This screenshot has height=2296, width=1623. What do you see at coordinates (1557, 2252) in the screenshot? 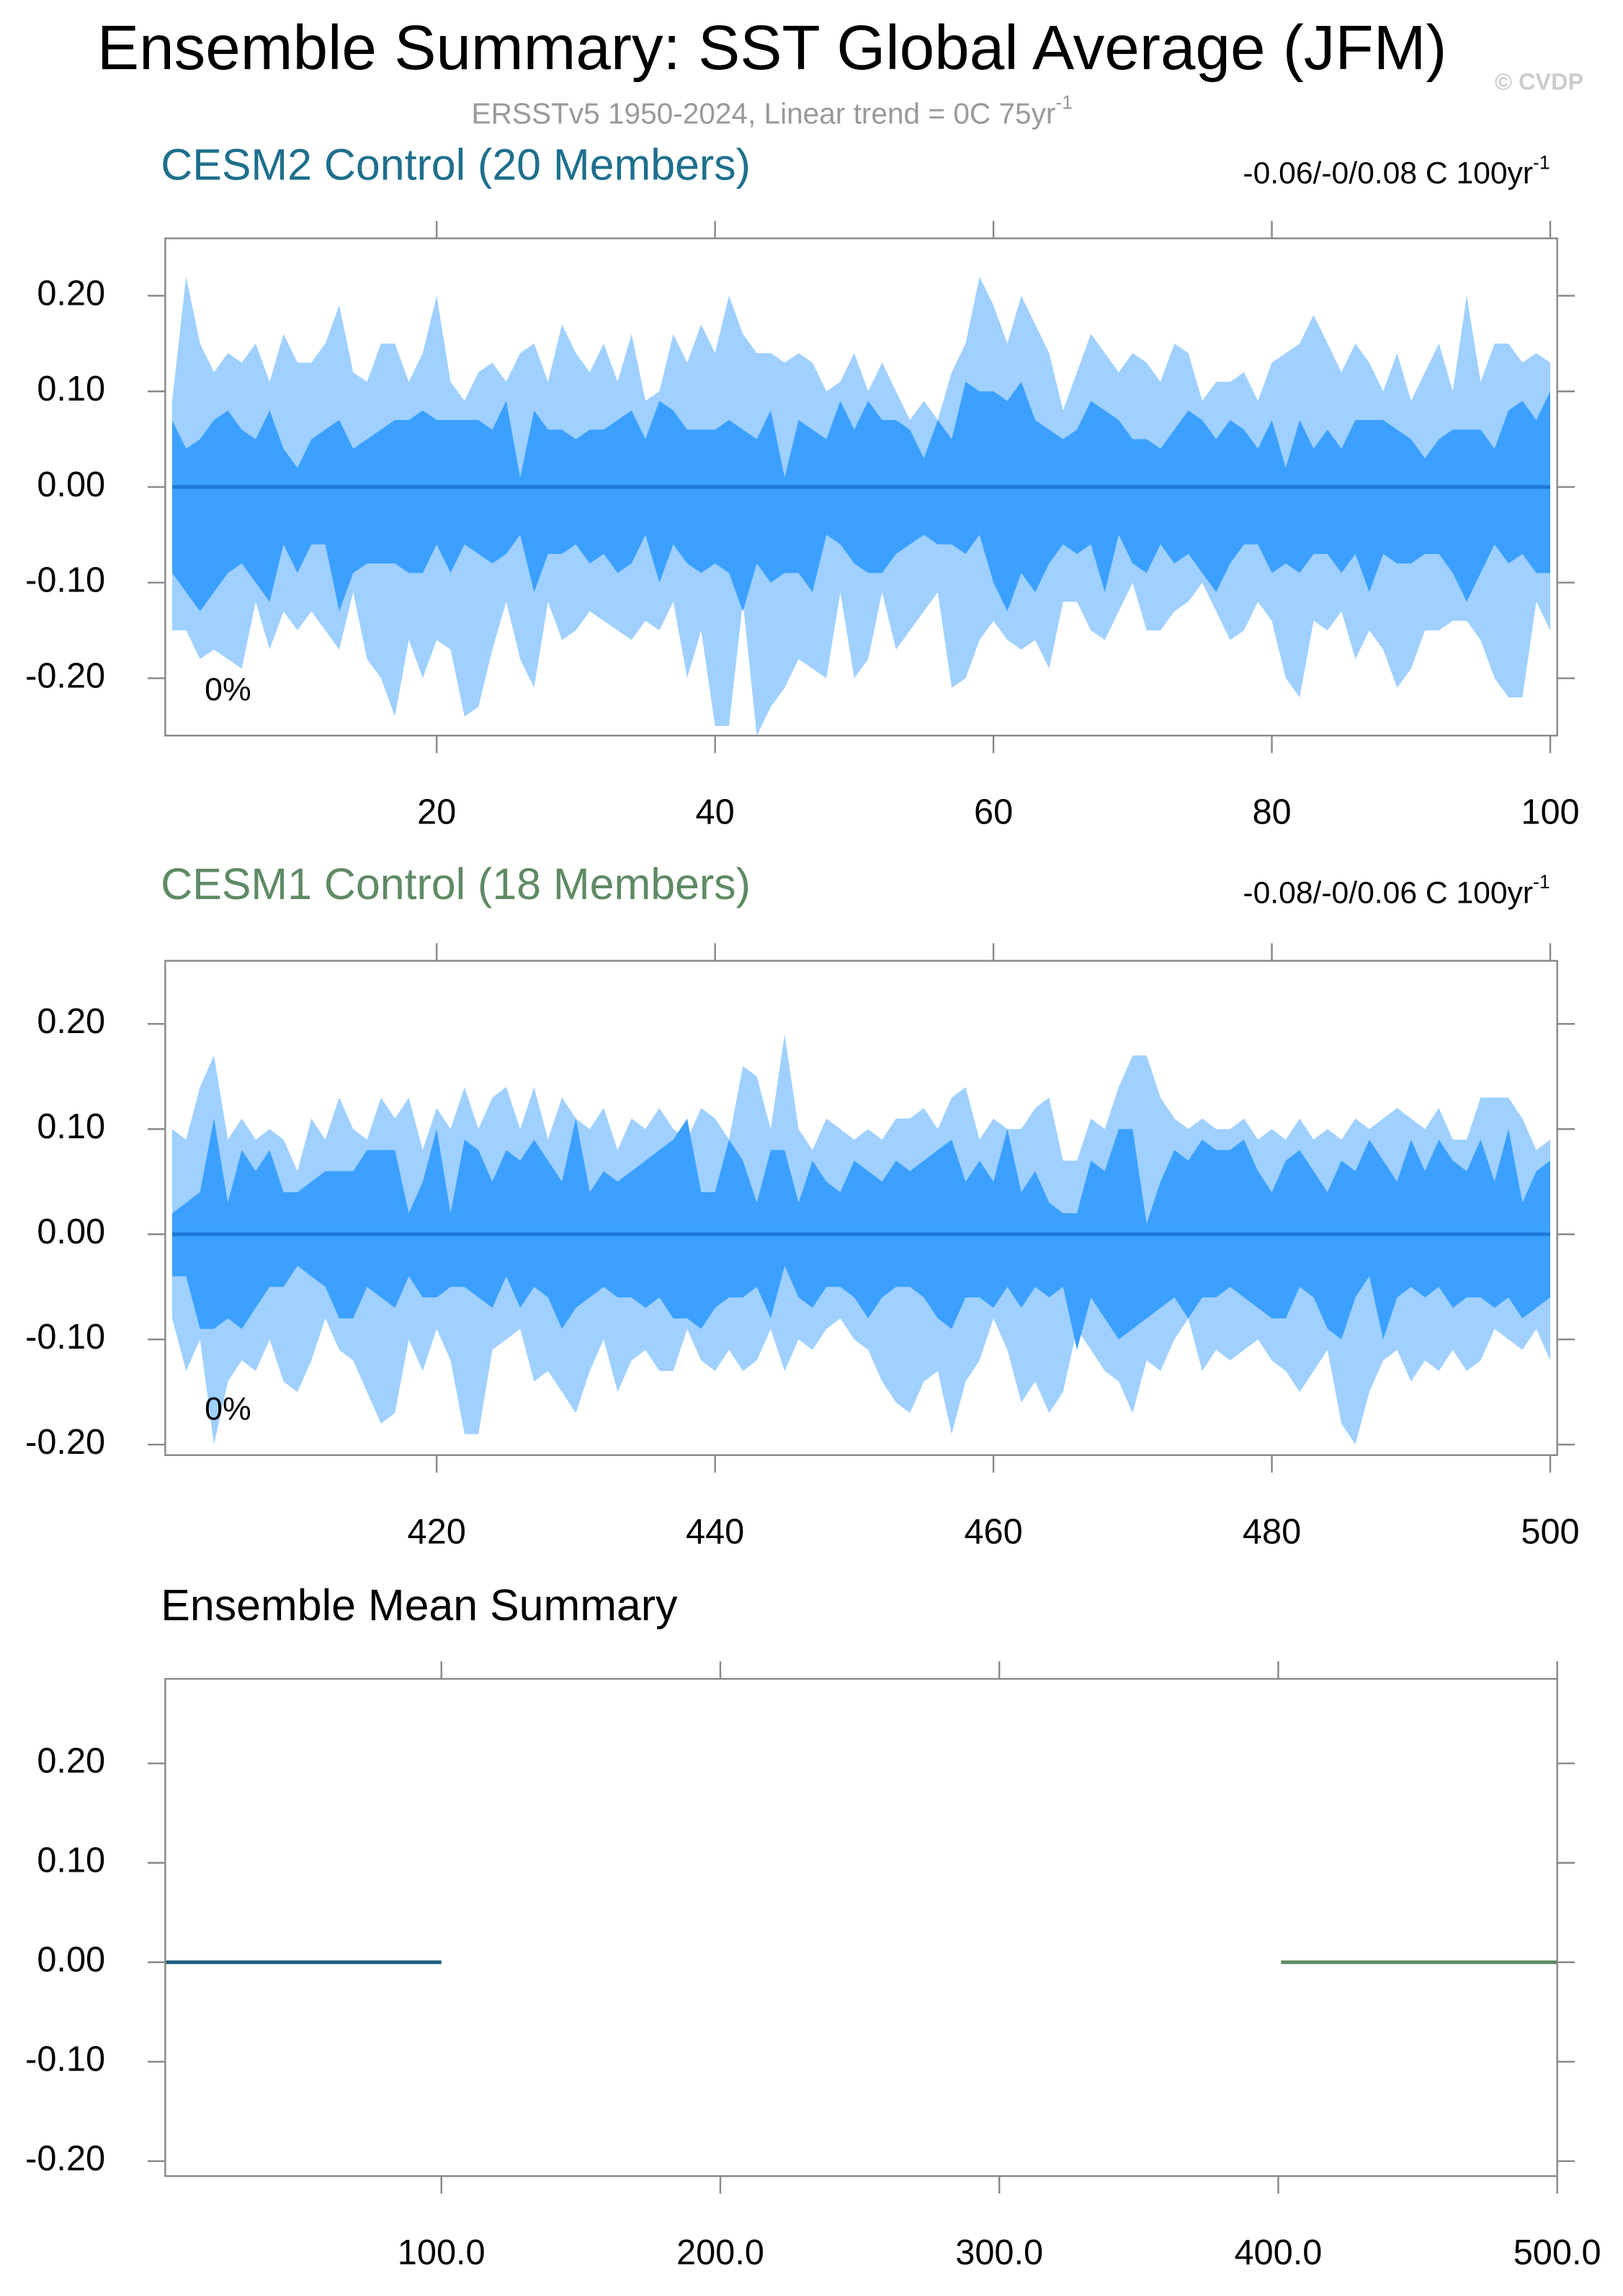
I see `x-tick-label: 500.0` at bounding box center [1557, 2252].